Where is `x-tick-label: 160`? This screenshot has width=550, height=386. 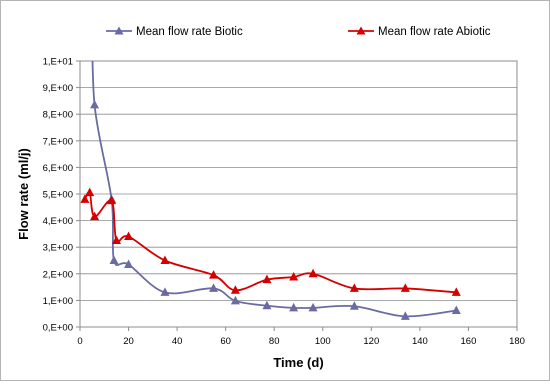 x-tick-label: 160 is located at coordinates (469, 341).